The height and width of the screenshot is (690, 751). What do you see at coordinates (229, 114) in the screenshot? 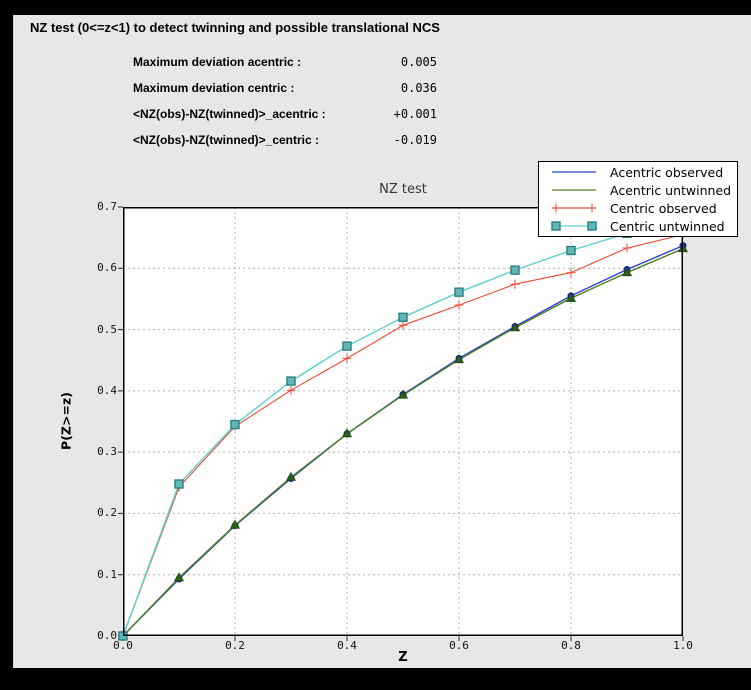
I see `stat-label: <NZ(obs)-NZ(twinned)>_acentric :` at bounding box center [229, 114].